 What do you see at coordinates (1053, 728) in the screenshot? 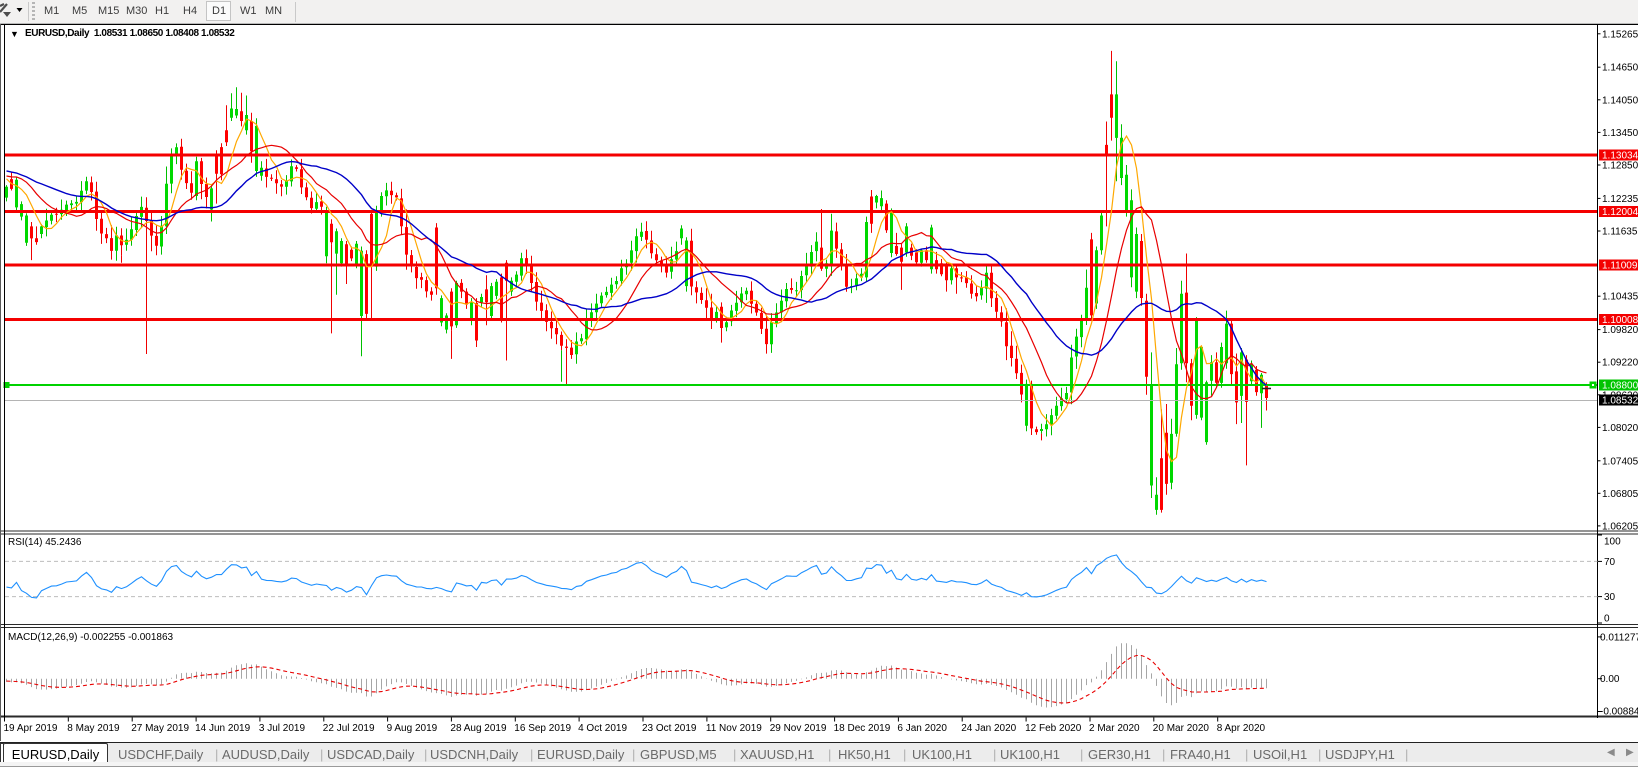
I see `svg-text: 12 Feb 2020` at bounding box center [1053, 728].